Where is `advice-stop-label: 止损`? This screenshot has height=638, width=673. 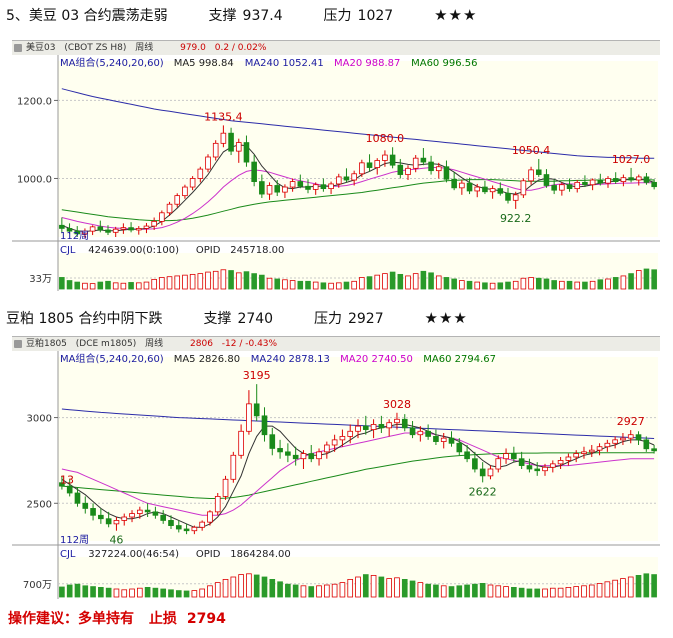
advice-stop-label: 止损 is located at coordinates (162, 619).